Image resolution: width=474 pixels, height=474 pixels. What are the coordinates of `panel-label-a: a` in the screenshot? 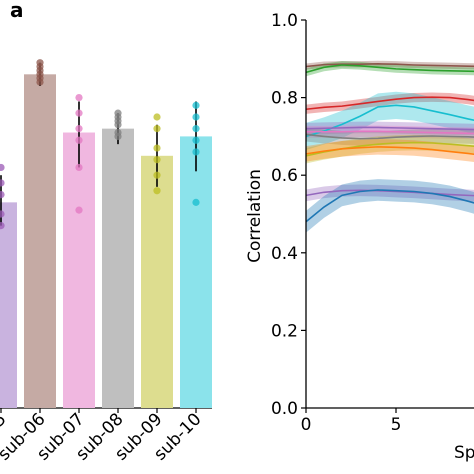 It's located at (17, 11).